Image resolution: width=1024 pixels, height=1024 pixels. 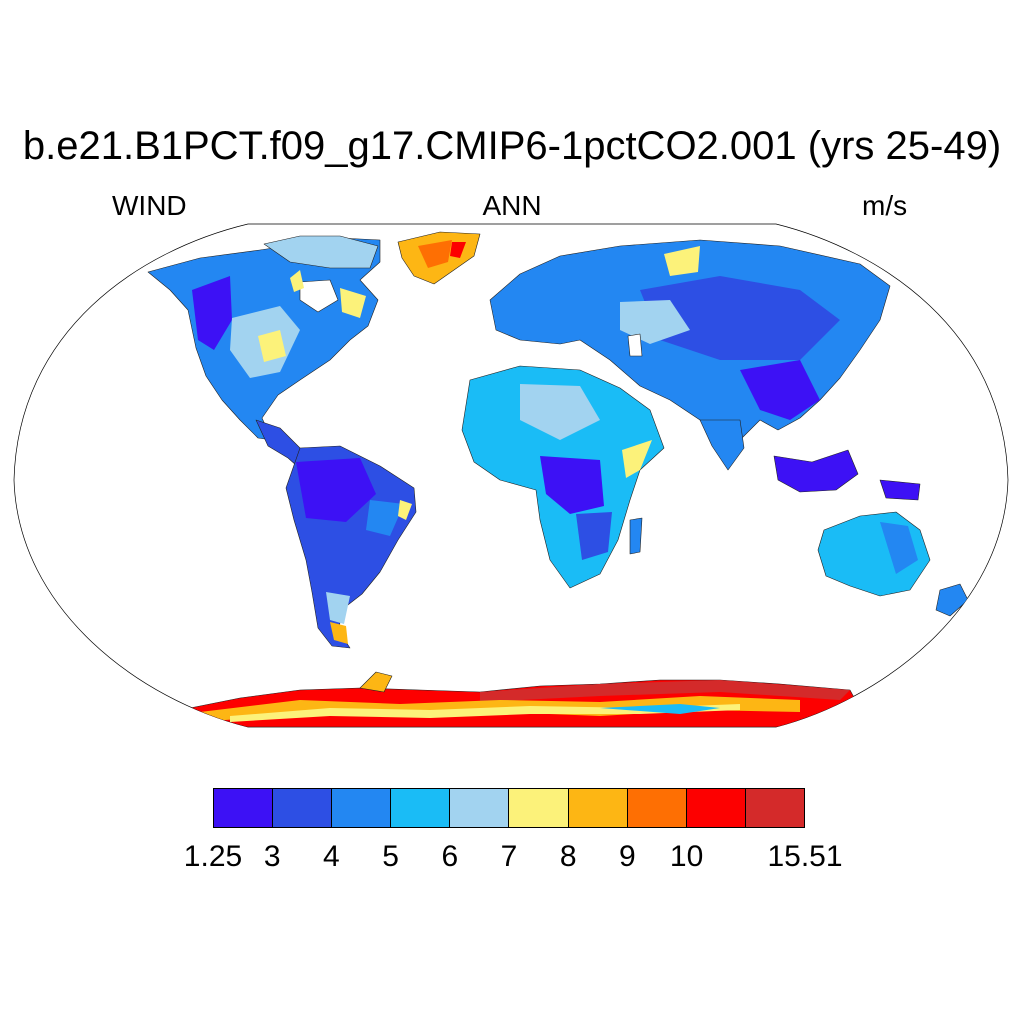 I want to click on arctic-coast, so click(x=682, y=261).